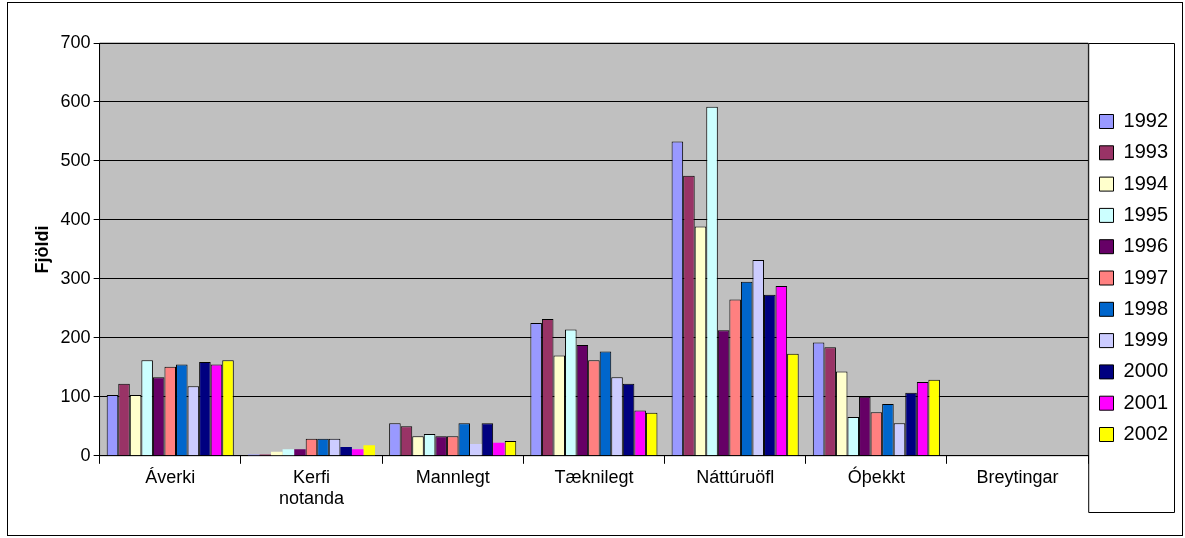 The image size is (1185, 538). What do you see at coordinates (876, 476) in the screenshot?
I see `x-tick-label: Óþekkt` at bounding box center [876, 476].